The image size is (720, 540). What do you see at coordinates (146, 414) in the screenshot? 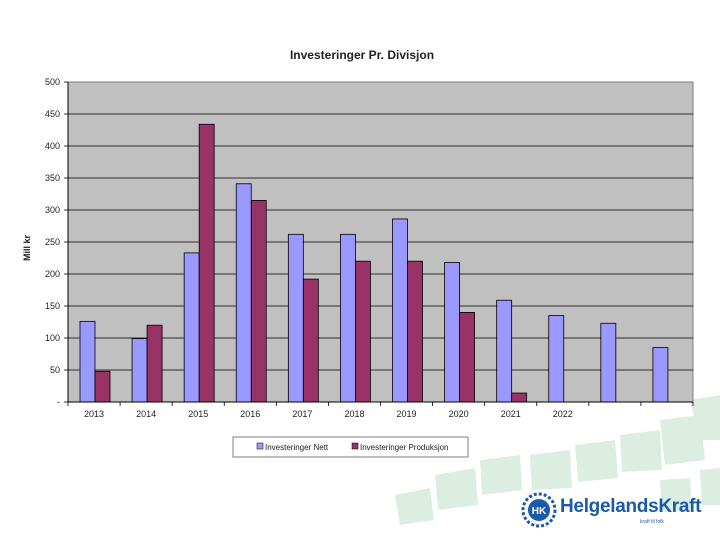
I see `x-tick-label: 2014` at bounding box center [146, 414].